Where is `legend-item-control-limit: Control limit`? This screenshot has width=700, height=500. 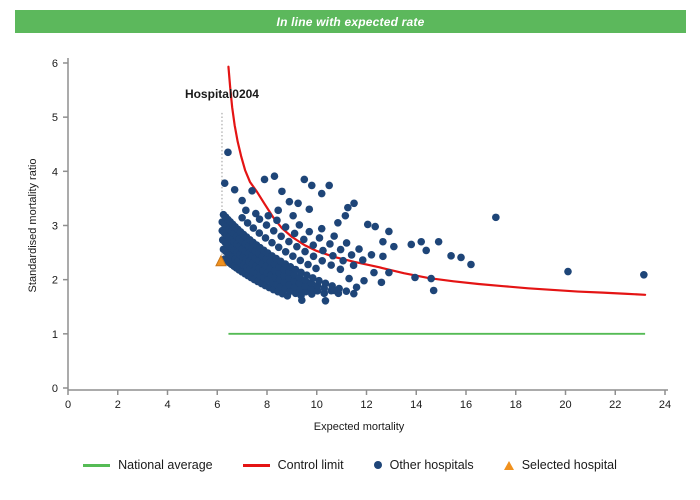 legend-item-control-limit: Control limit is located at coordinates (293, 465).